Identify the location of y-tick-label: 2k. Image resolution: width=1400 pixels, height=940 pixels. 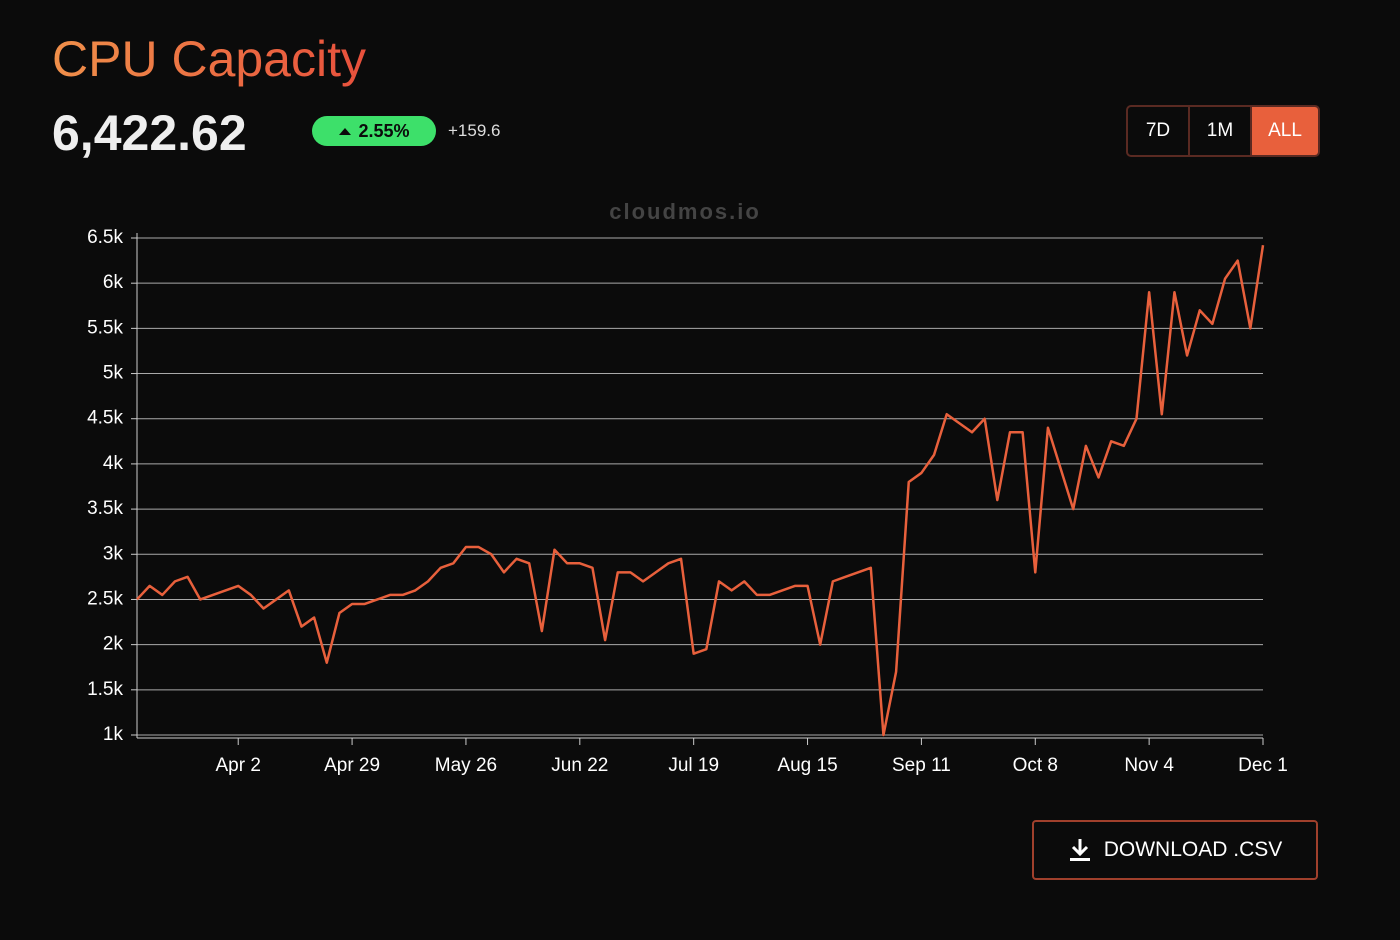
(113, 644).